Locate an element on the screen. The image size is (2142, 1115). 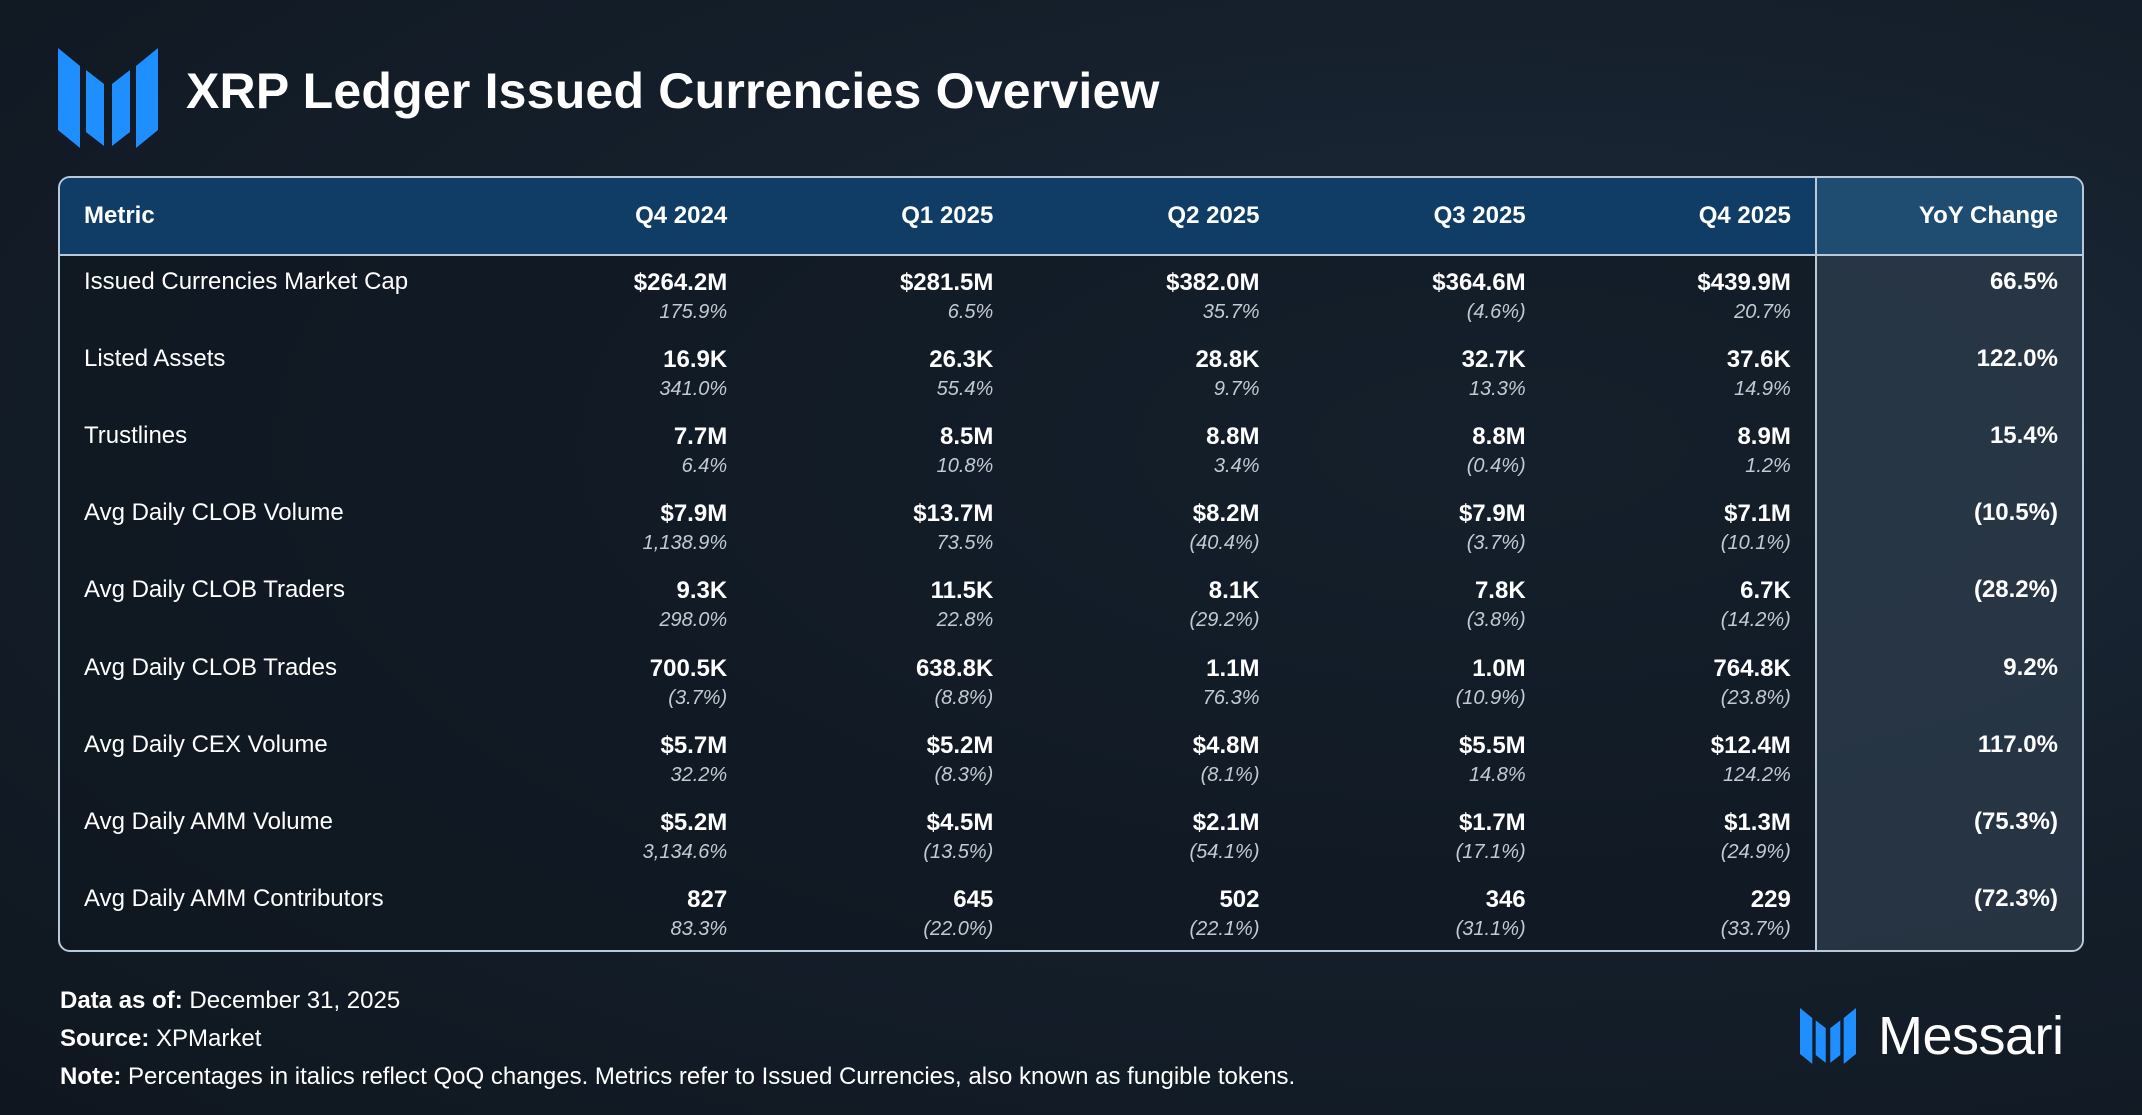
value-cell: 7.8K (3.8%) is located at coordinates (1417, 602).